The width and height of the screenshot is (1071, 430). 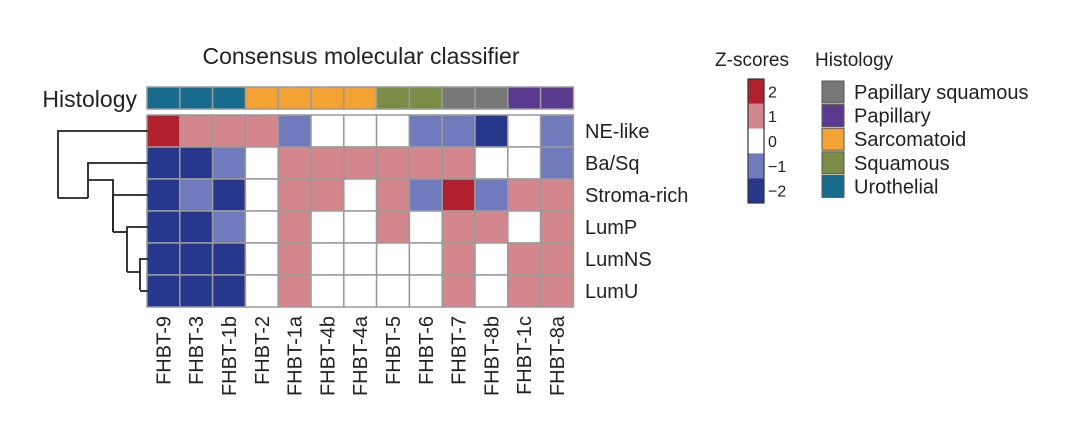 What do you see at coordinates (910, 140) in the screenshot?
I see `histology-legend-label: Sarcomatoid` at bounding box center [910, 140].